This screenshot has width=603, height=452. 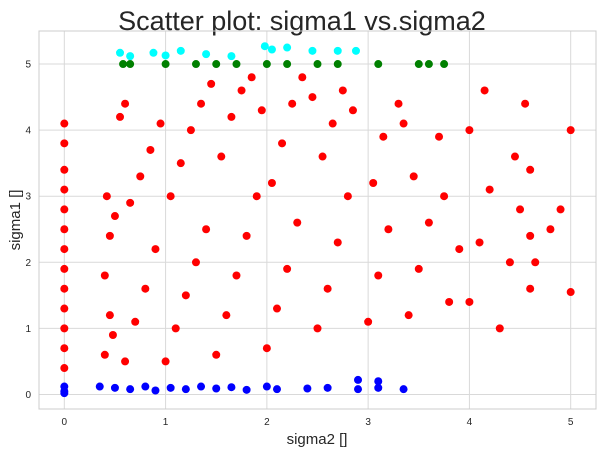 What do you see at coordinates (28, 197) in the screenshot?
I see `y-tick-label: 3` at bounding box center [28, 197].